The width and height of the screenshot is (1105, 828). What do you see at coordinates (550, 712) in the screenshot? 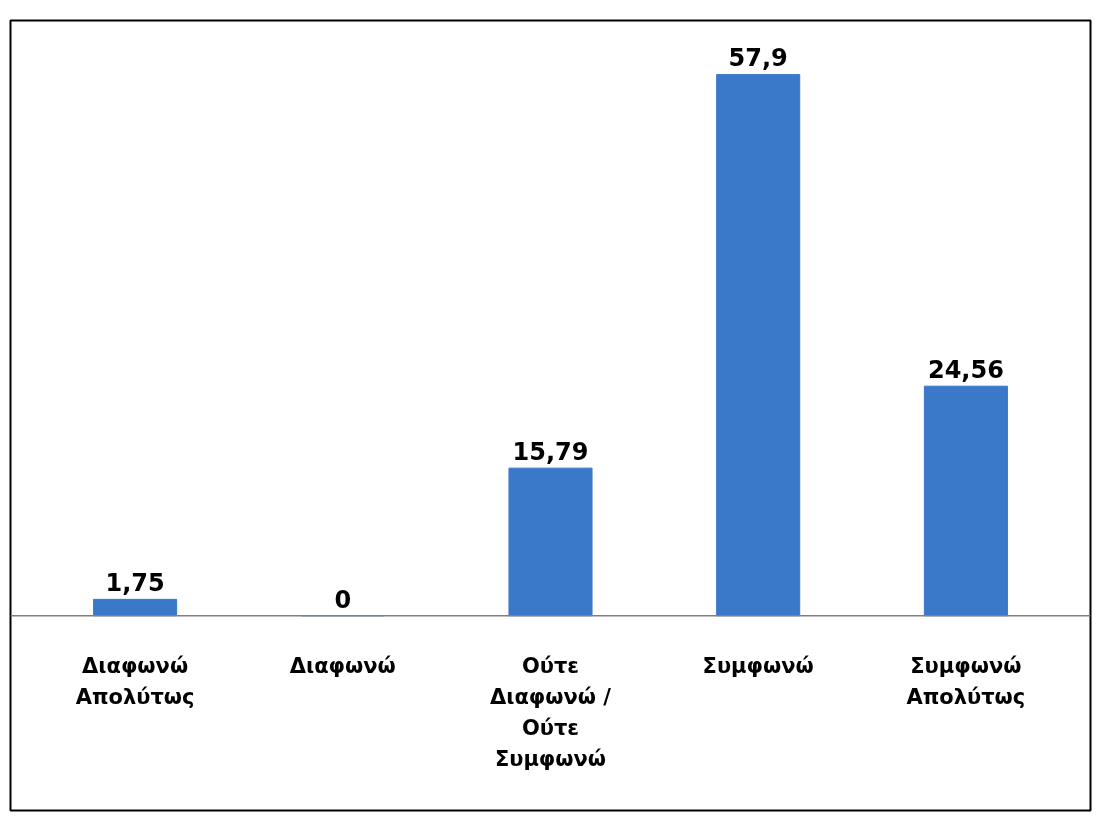
I see `x-tick-label: Ούτε Διαφωνώ / Ούτε Συμφωνώ` at bounding box center [550, 712].